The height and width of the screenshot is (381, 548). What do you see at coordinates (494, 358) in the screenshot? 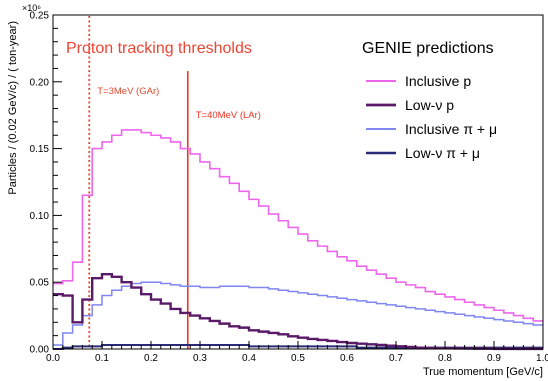
I see `x-tick-label: 0.9` at bounding box center [494, 358].